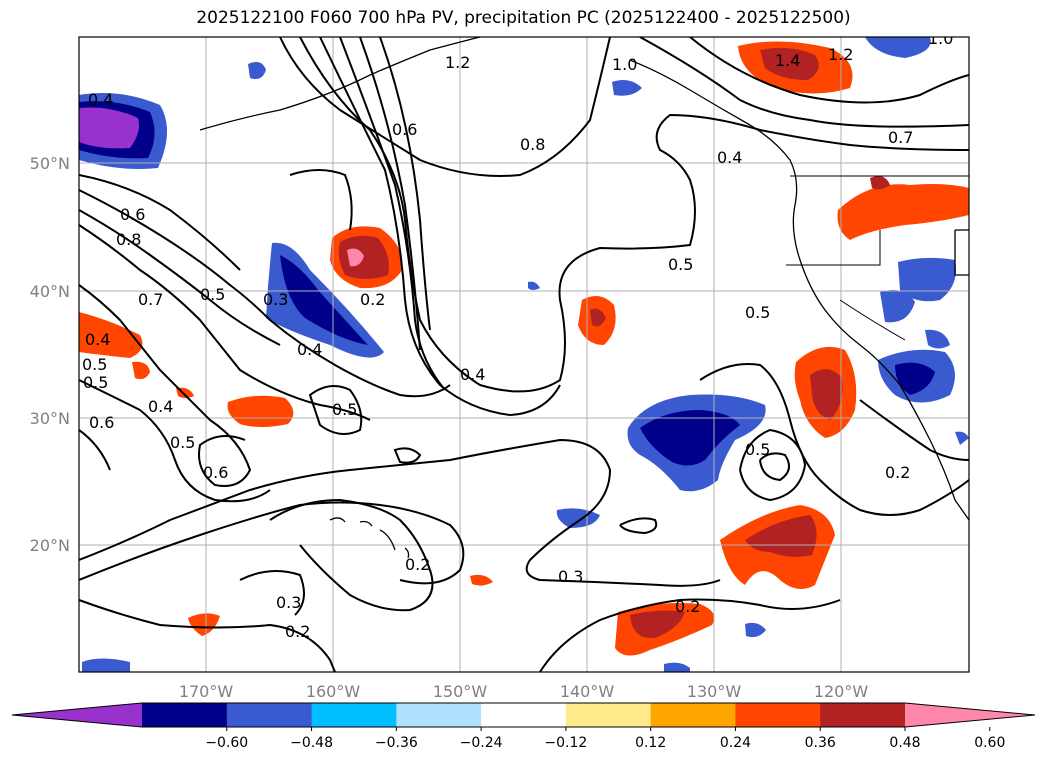  Describe the element at coordinates (396, 743) in the screenshot. I see `colorbar-tick-label: −0.36` at that location.